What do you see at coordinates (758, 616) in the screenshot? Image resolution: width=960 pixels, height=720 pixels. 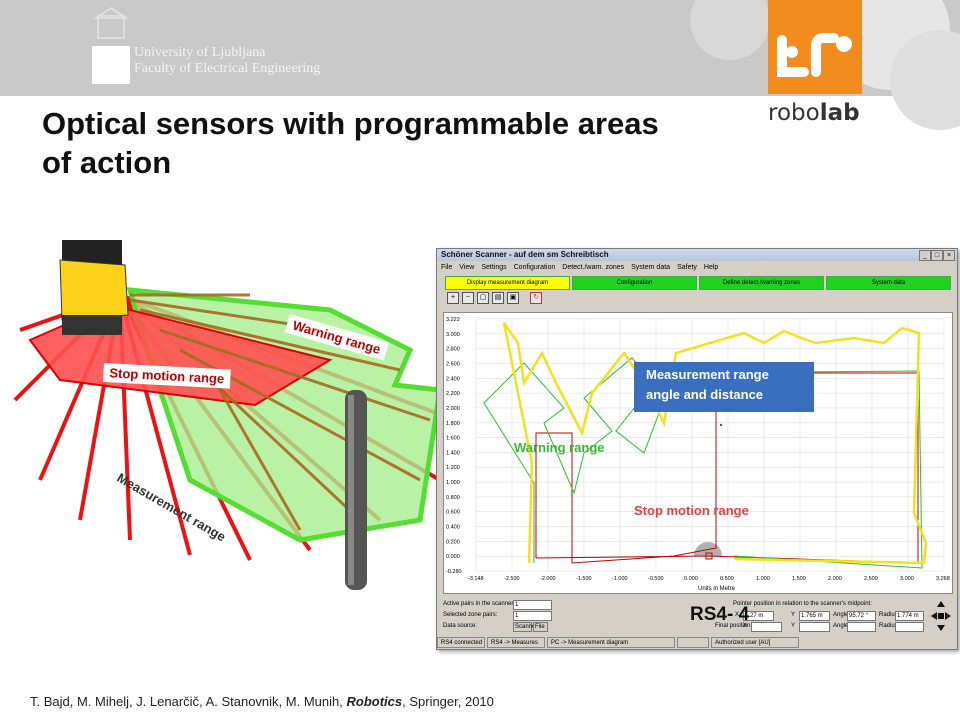 I see `x-coordinate-field: ...27 m` at bounding box center [758, 616].